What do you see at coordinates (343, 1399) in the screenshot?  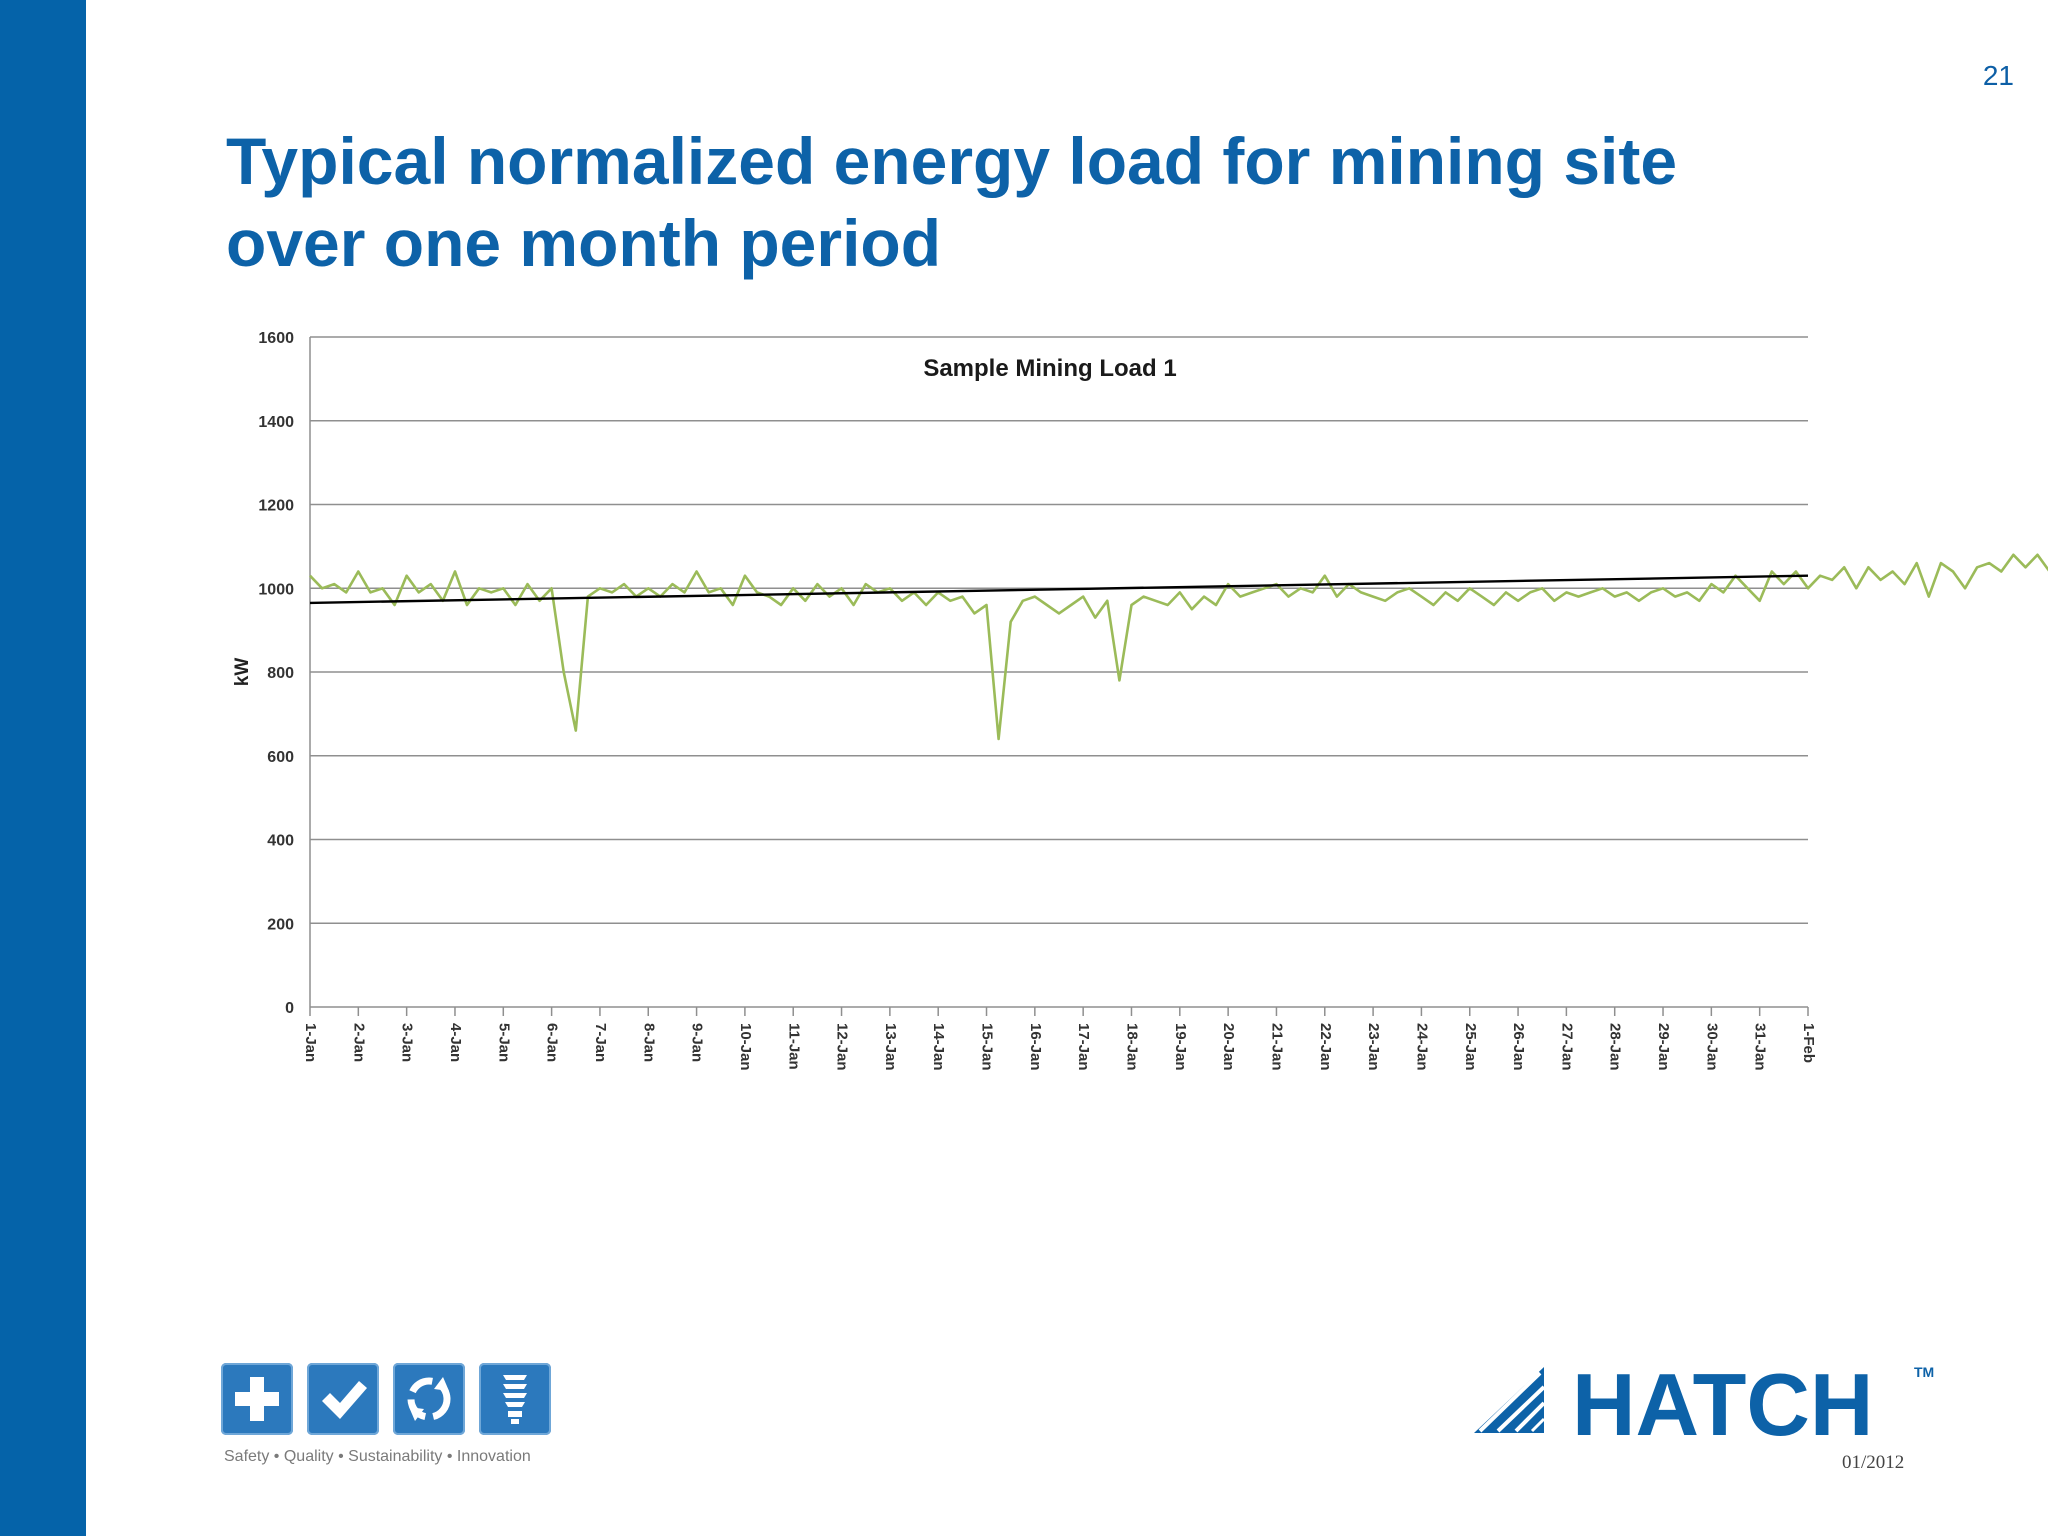 I see `checkmark-icon` at bounding box center [343, 1399].